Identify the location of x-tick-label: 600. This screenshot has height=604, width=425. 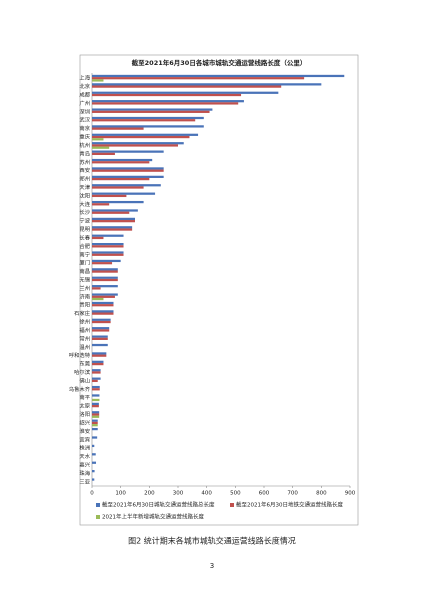
(264, 494).